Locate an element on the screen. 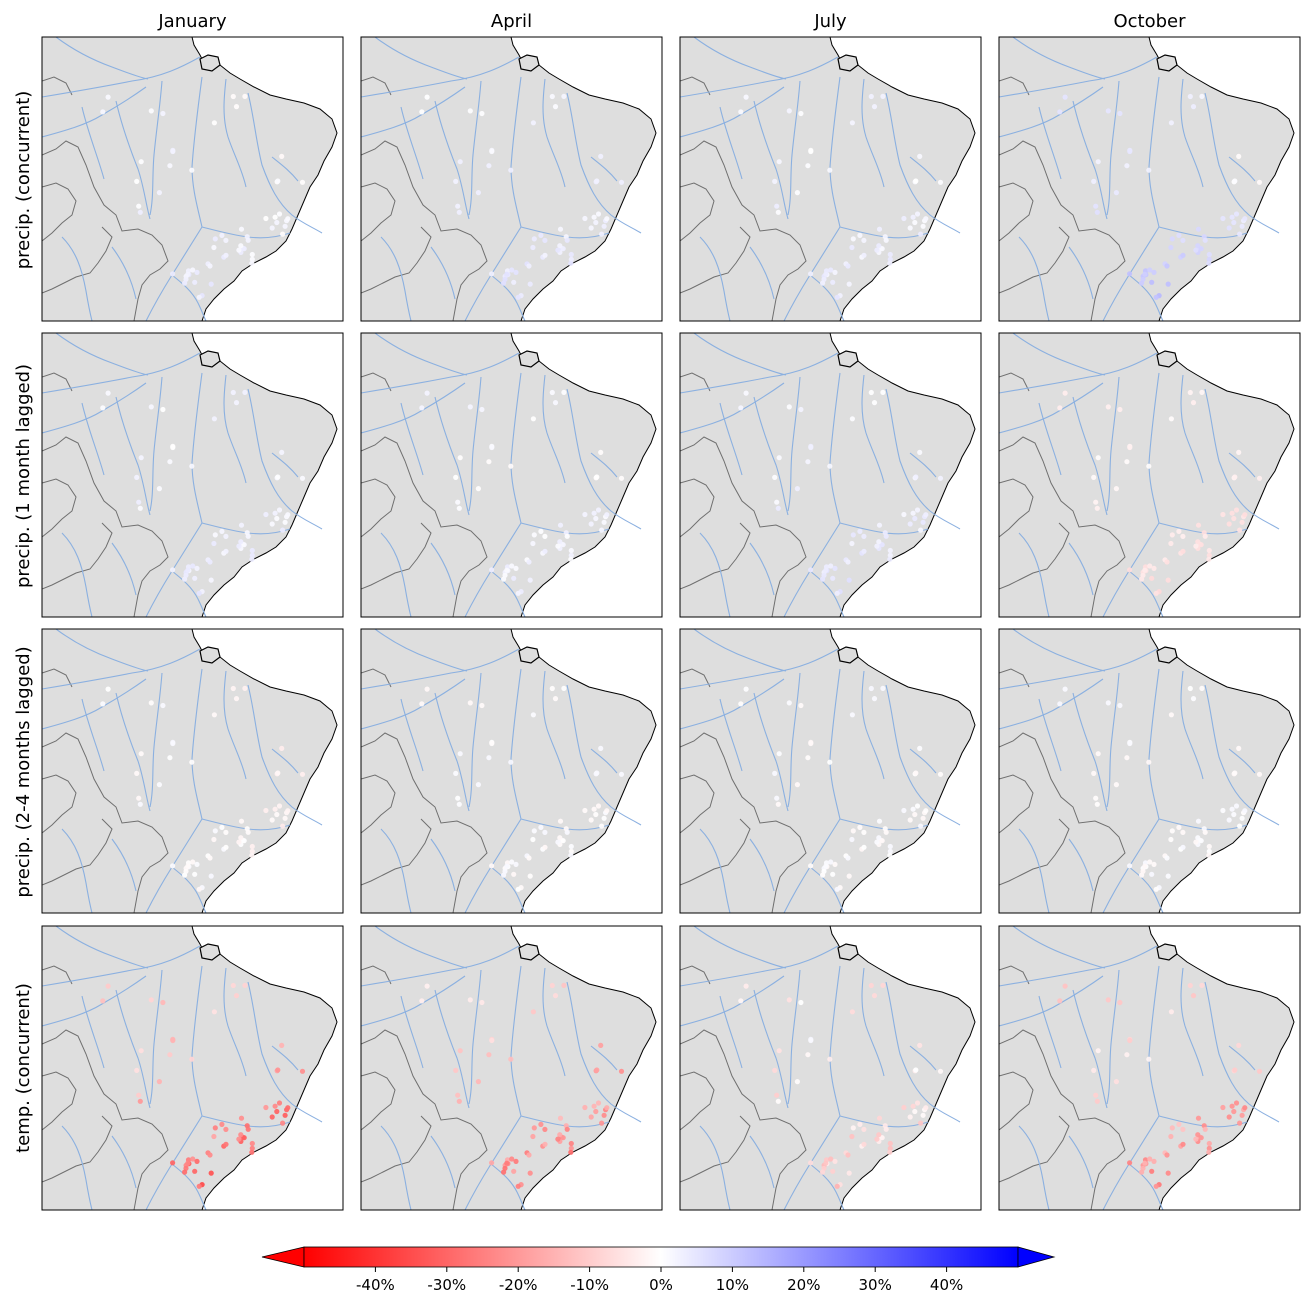 The height and width of the screenshot is (1304, 1316). map-panel-precip-2-4-months-lagged-january is located at coordinates (192, 771).